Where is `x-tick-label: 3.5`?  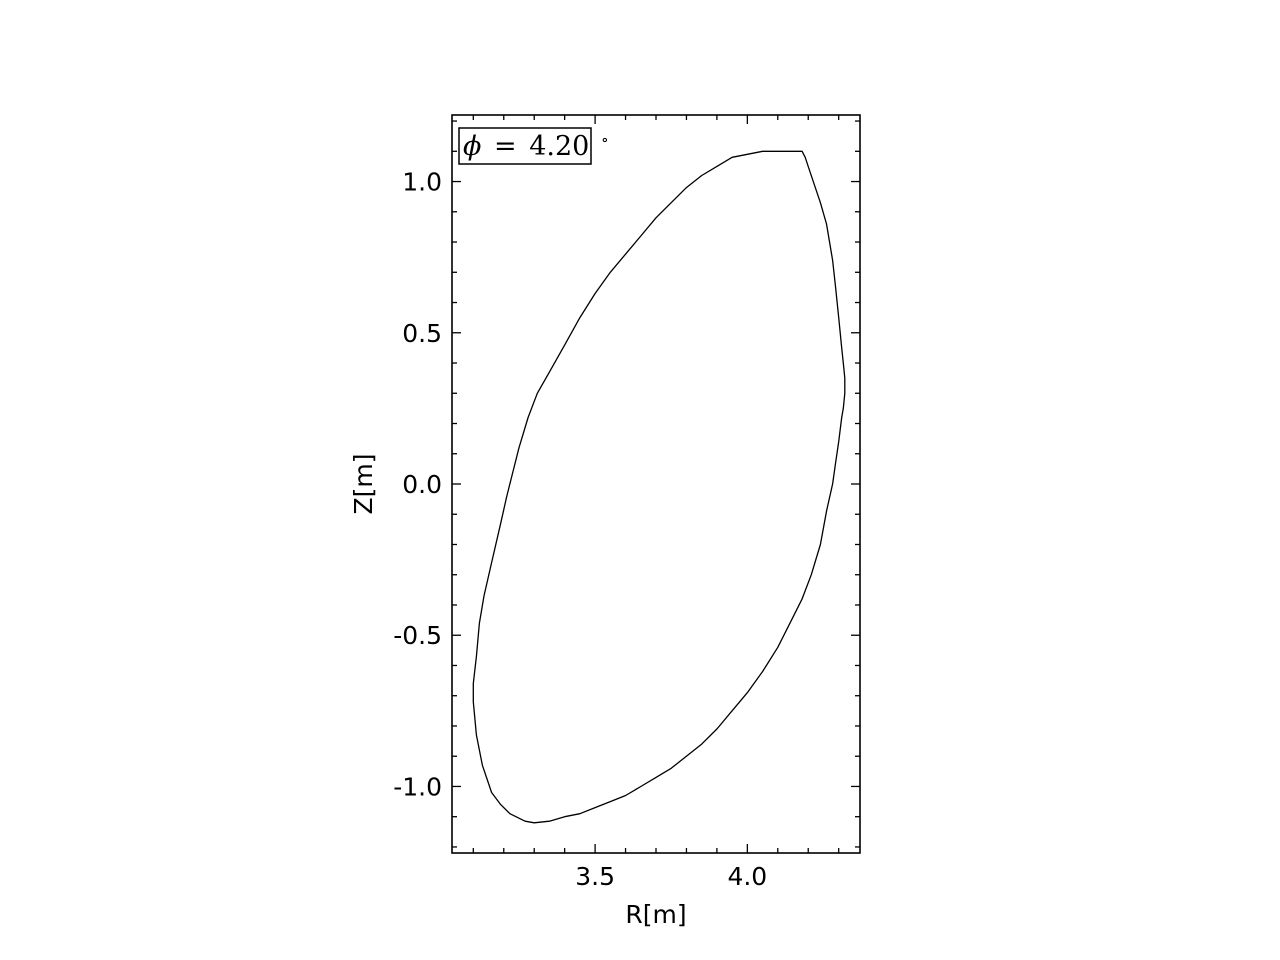 x-tick-label: 3.5 is located at coordinates (595, 876).